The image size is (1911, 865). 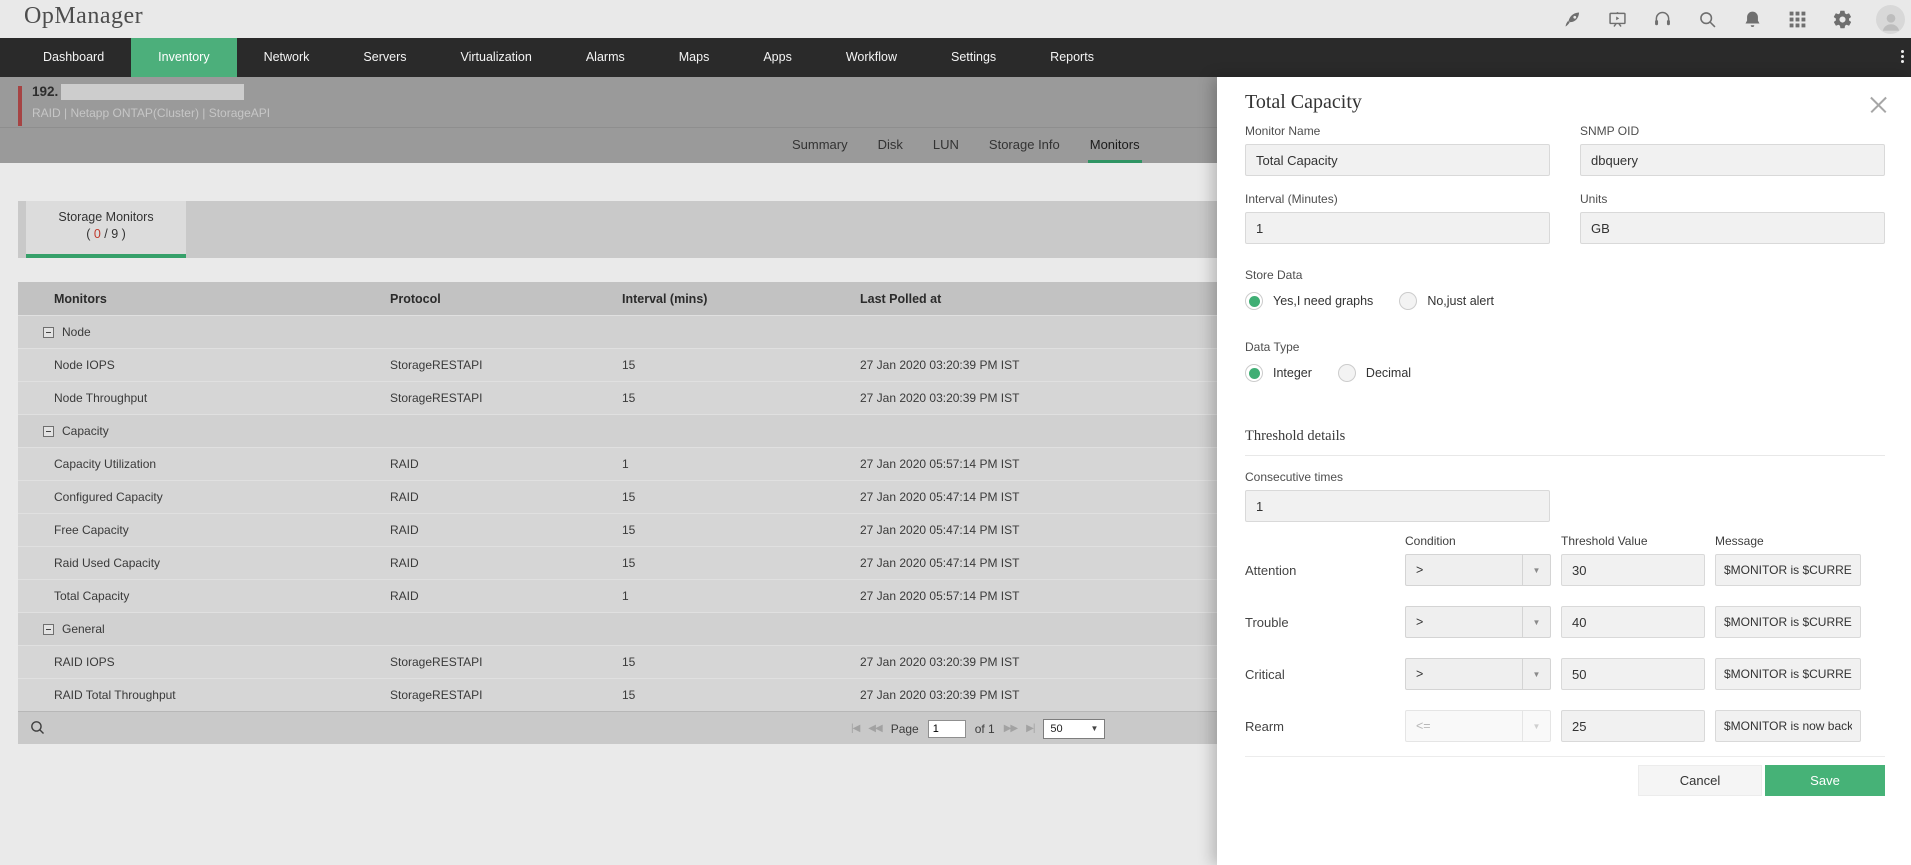 What do you see at coordinates (618, 628) in the screenshot?
I see `table-group-row: General` at bounding box center [618, 628].